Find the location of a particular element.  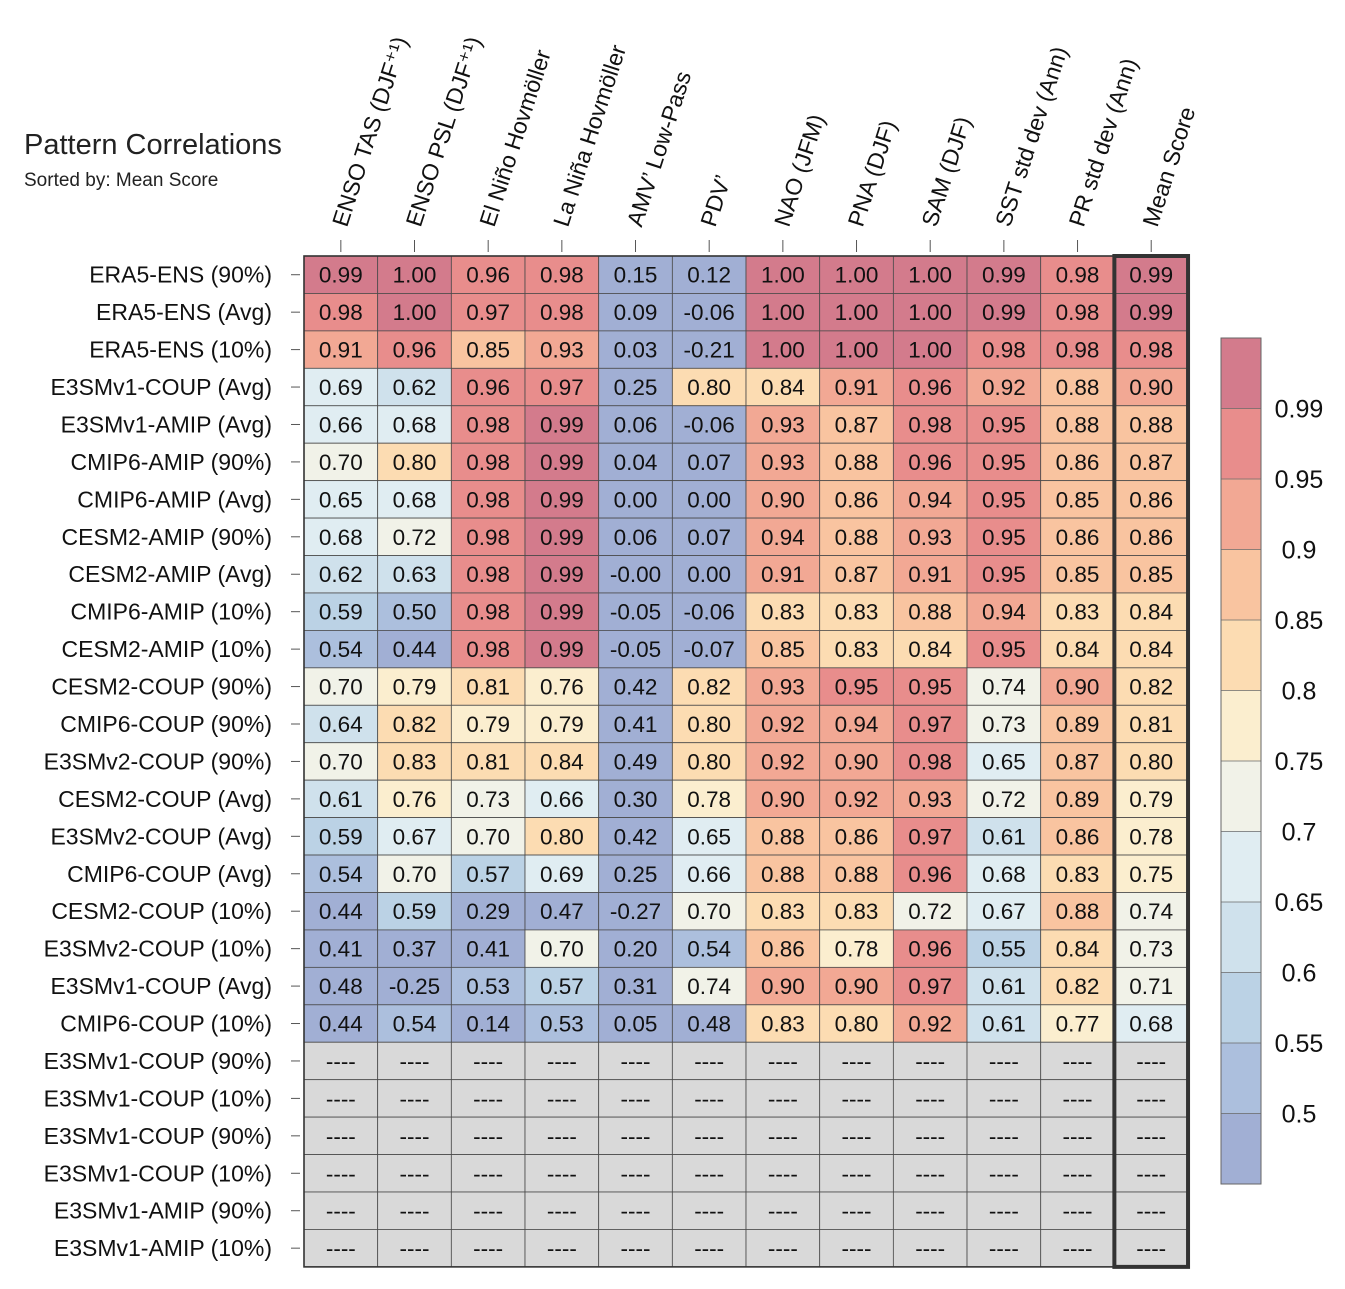

cell-value: 0.54 is located at coordinates (709, 949).